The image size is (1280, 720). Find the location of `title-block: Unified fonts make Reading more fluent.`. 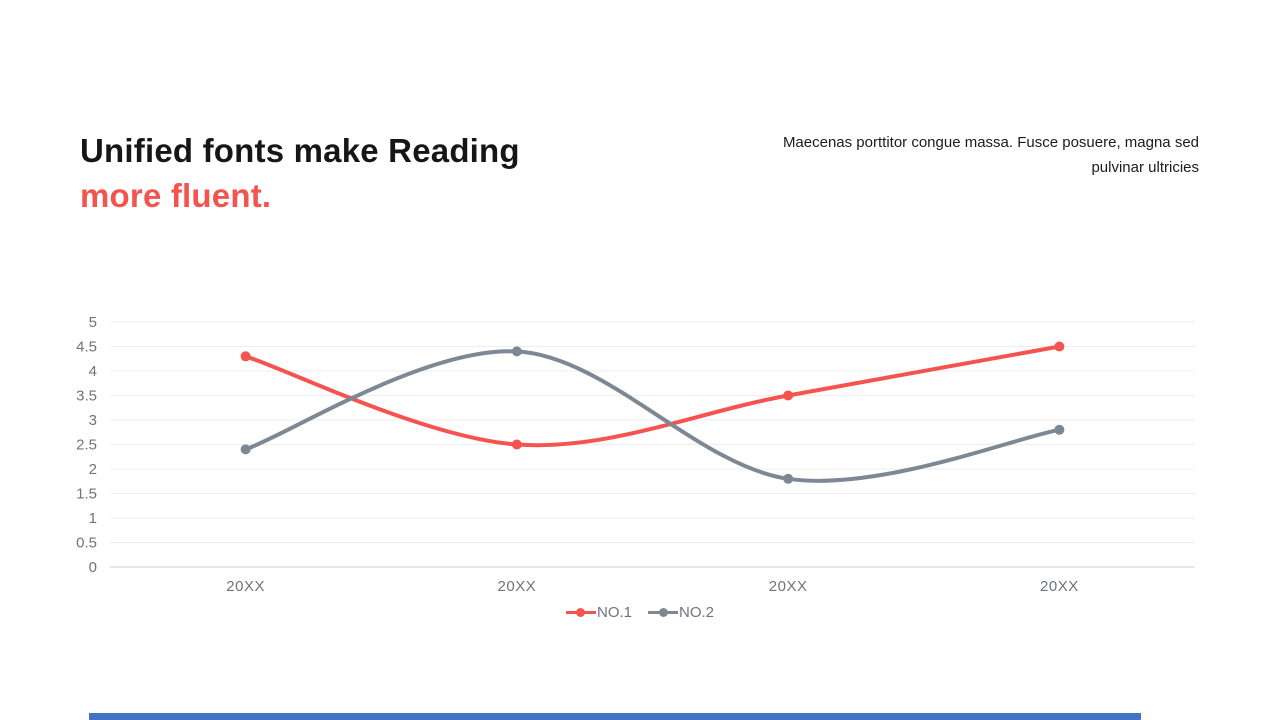

title-block: Unified fonts make Reading more fluent. is located at coordinates (360, 173).